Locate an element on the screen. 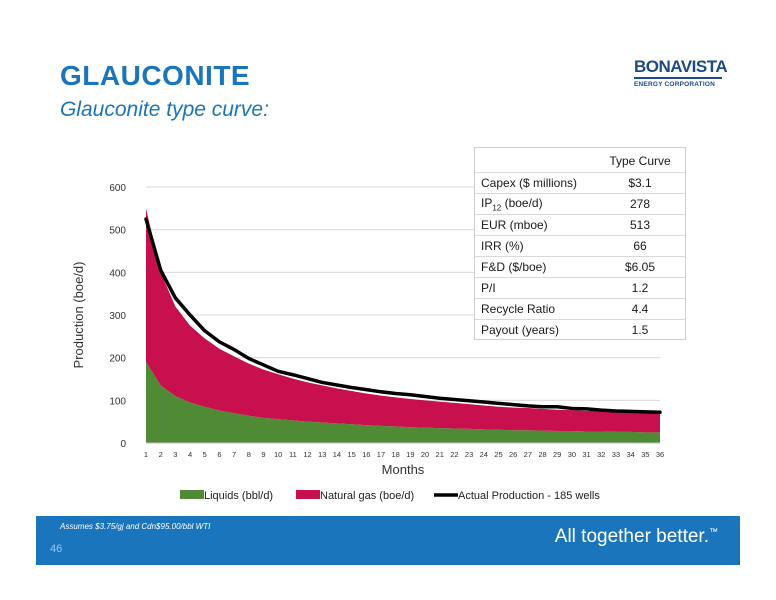  bonavista-logo: BONAVISTA ENERGY CORPORATION is located at coordinates (681, 73).